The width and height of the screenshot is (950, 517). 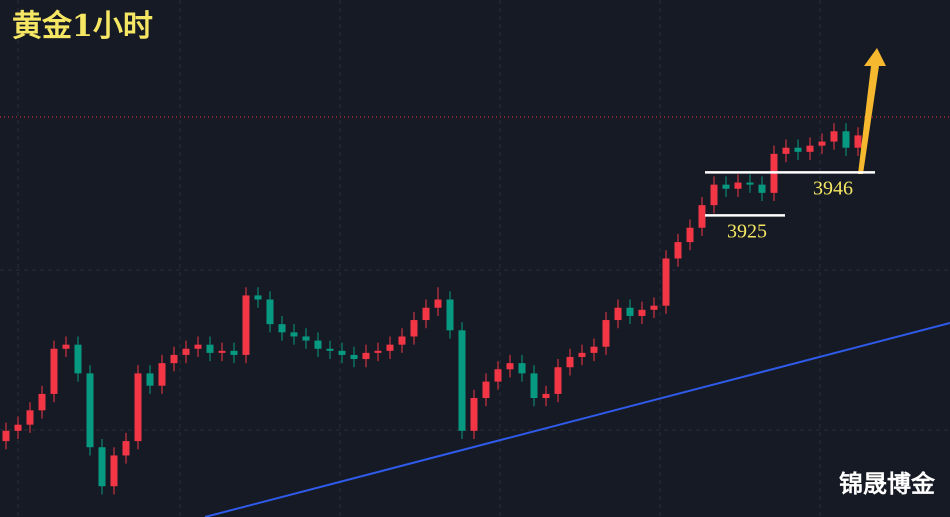 I want to click on watermark: 锦晟博金, so click(x=887, y=484).